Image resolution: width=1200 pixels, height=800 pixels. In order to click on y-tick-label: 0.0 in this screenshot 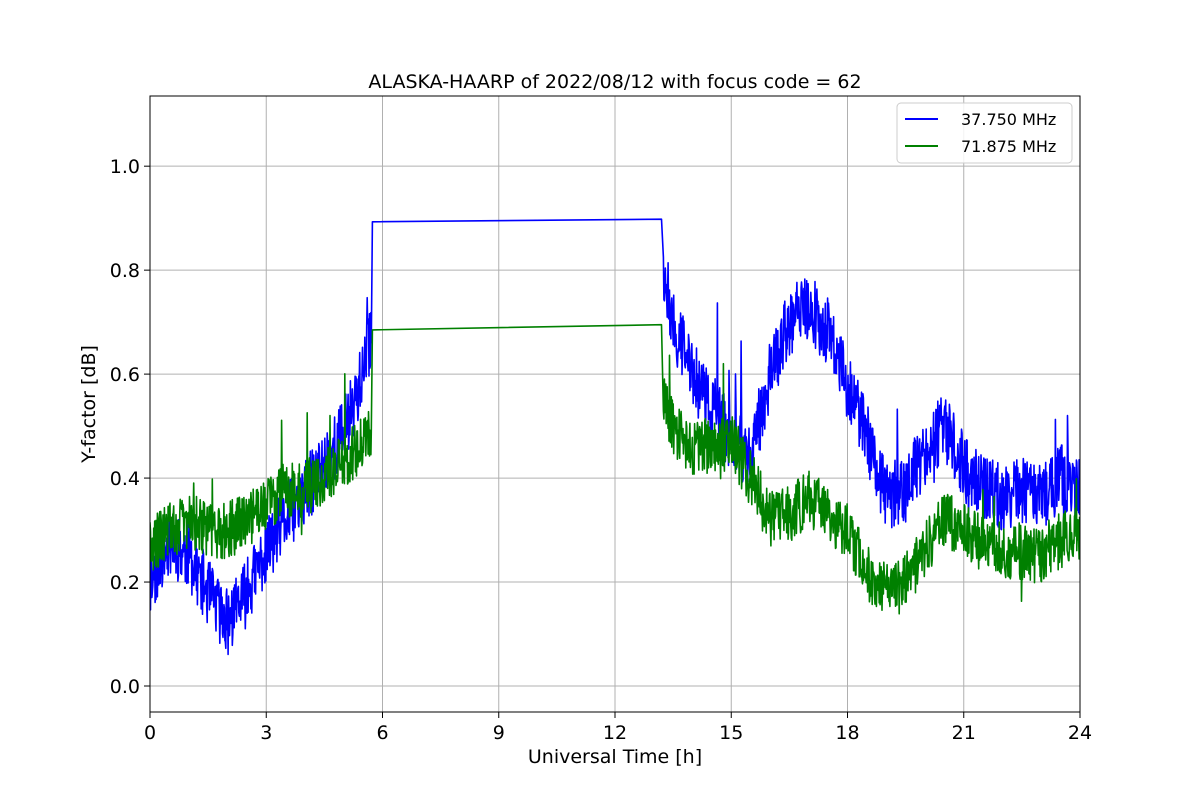, I will do `click(125, 687)`.